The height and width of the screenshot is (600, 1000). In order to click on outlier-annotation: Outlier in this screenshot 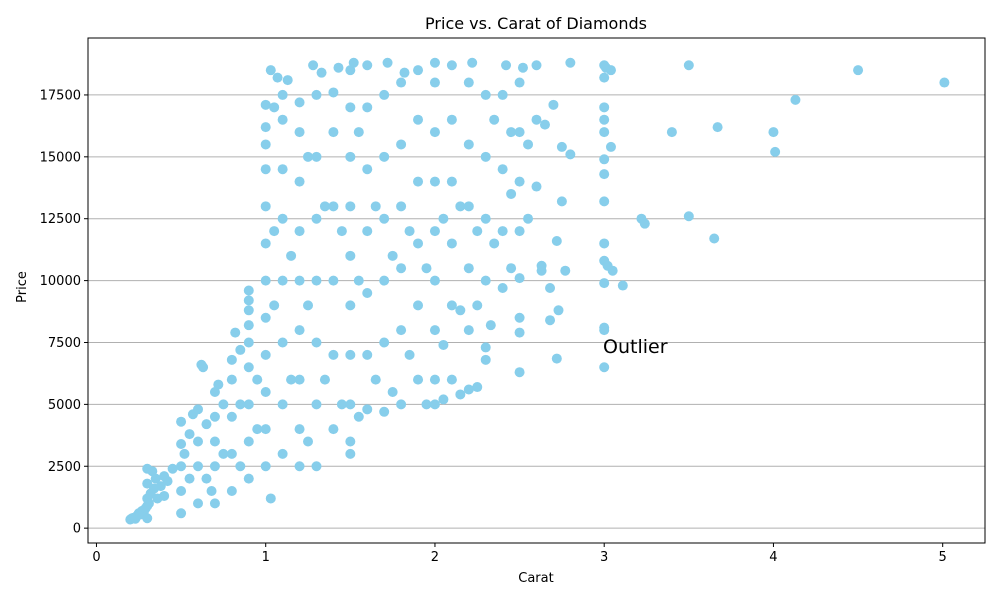, I will do `click(635, 347)`.